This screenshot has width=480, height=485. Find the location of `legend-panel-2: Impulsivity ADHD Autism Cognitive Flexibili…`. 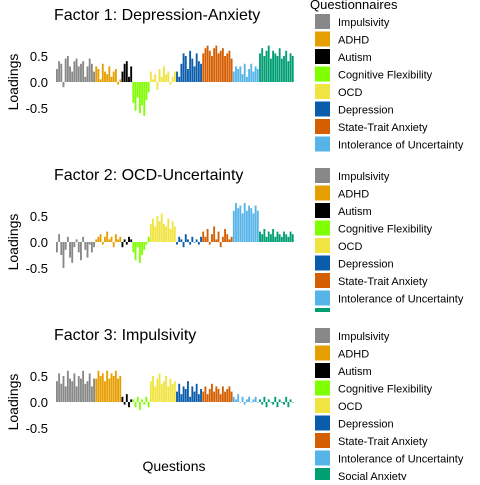

legend-panel-2: Impulsivity ADHD Autism Cognitive Flexibili… is located at coordinates (389, 245).